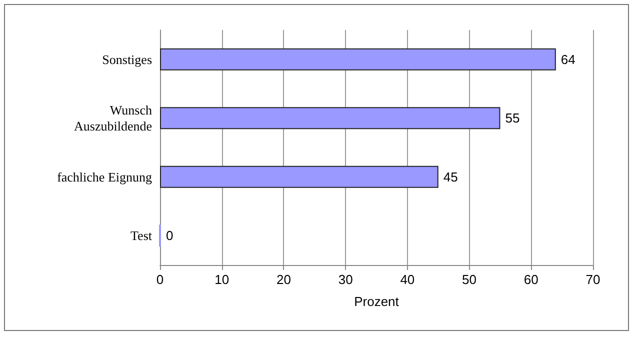 Image resolution: width=635 pixels, height=337 pixels. I want to click on x-tick-label: 30, so click(345, 279).